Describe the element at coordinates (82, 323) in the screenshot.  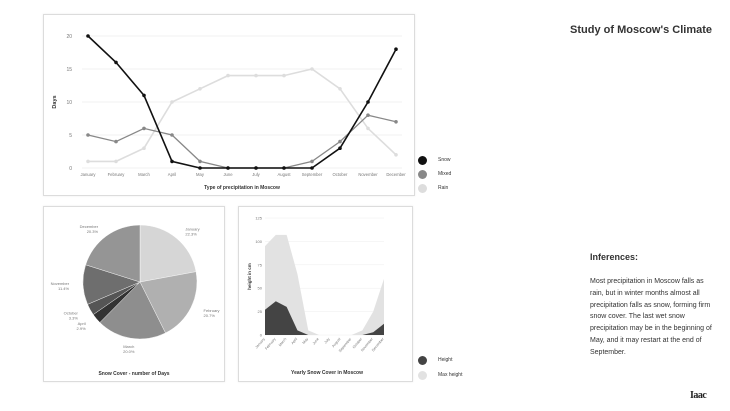
I see `slice-label: April` at that location.